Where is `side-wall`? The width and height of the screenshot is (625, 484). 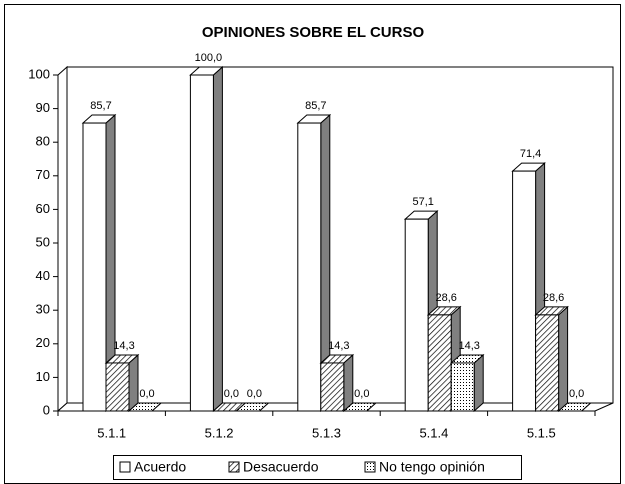
side-wall is located at coordinates (62, 239).